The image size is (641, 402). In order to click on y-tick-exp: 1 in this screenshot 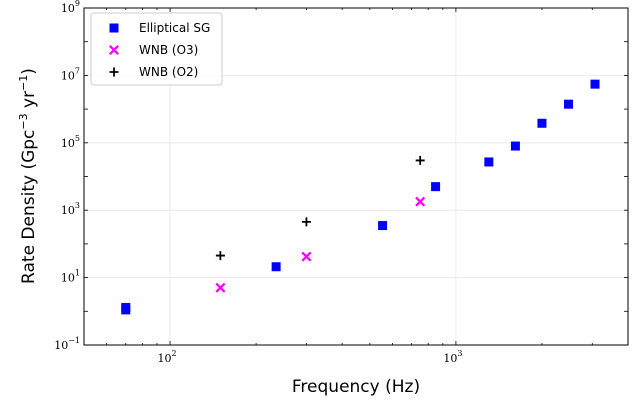, I will do `click(77, 273)`.